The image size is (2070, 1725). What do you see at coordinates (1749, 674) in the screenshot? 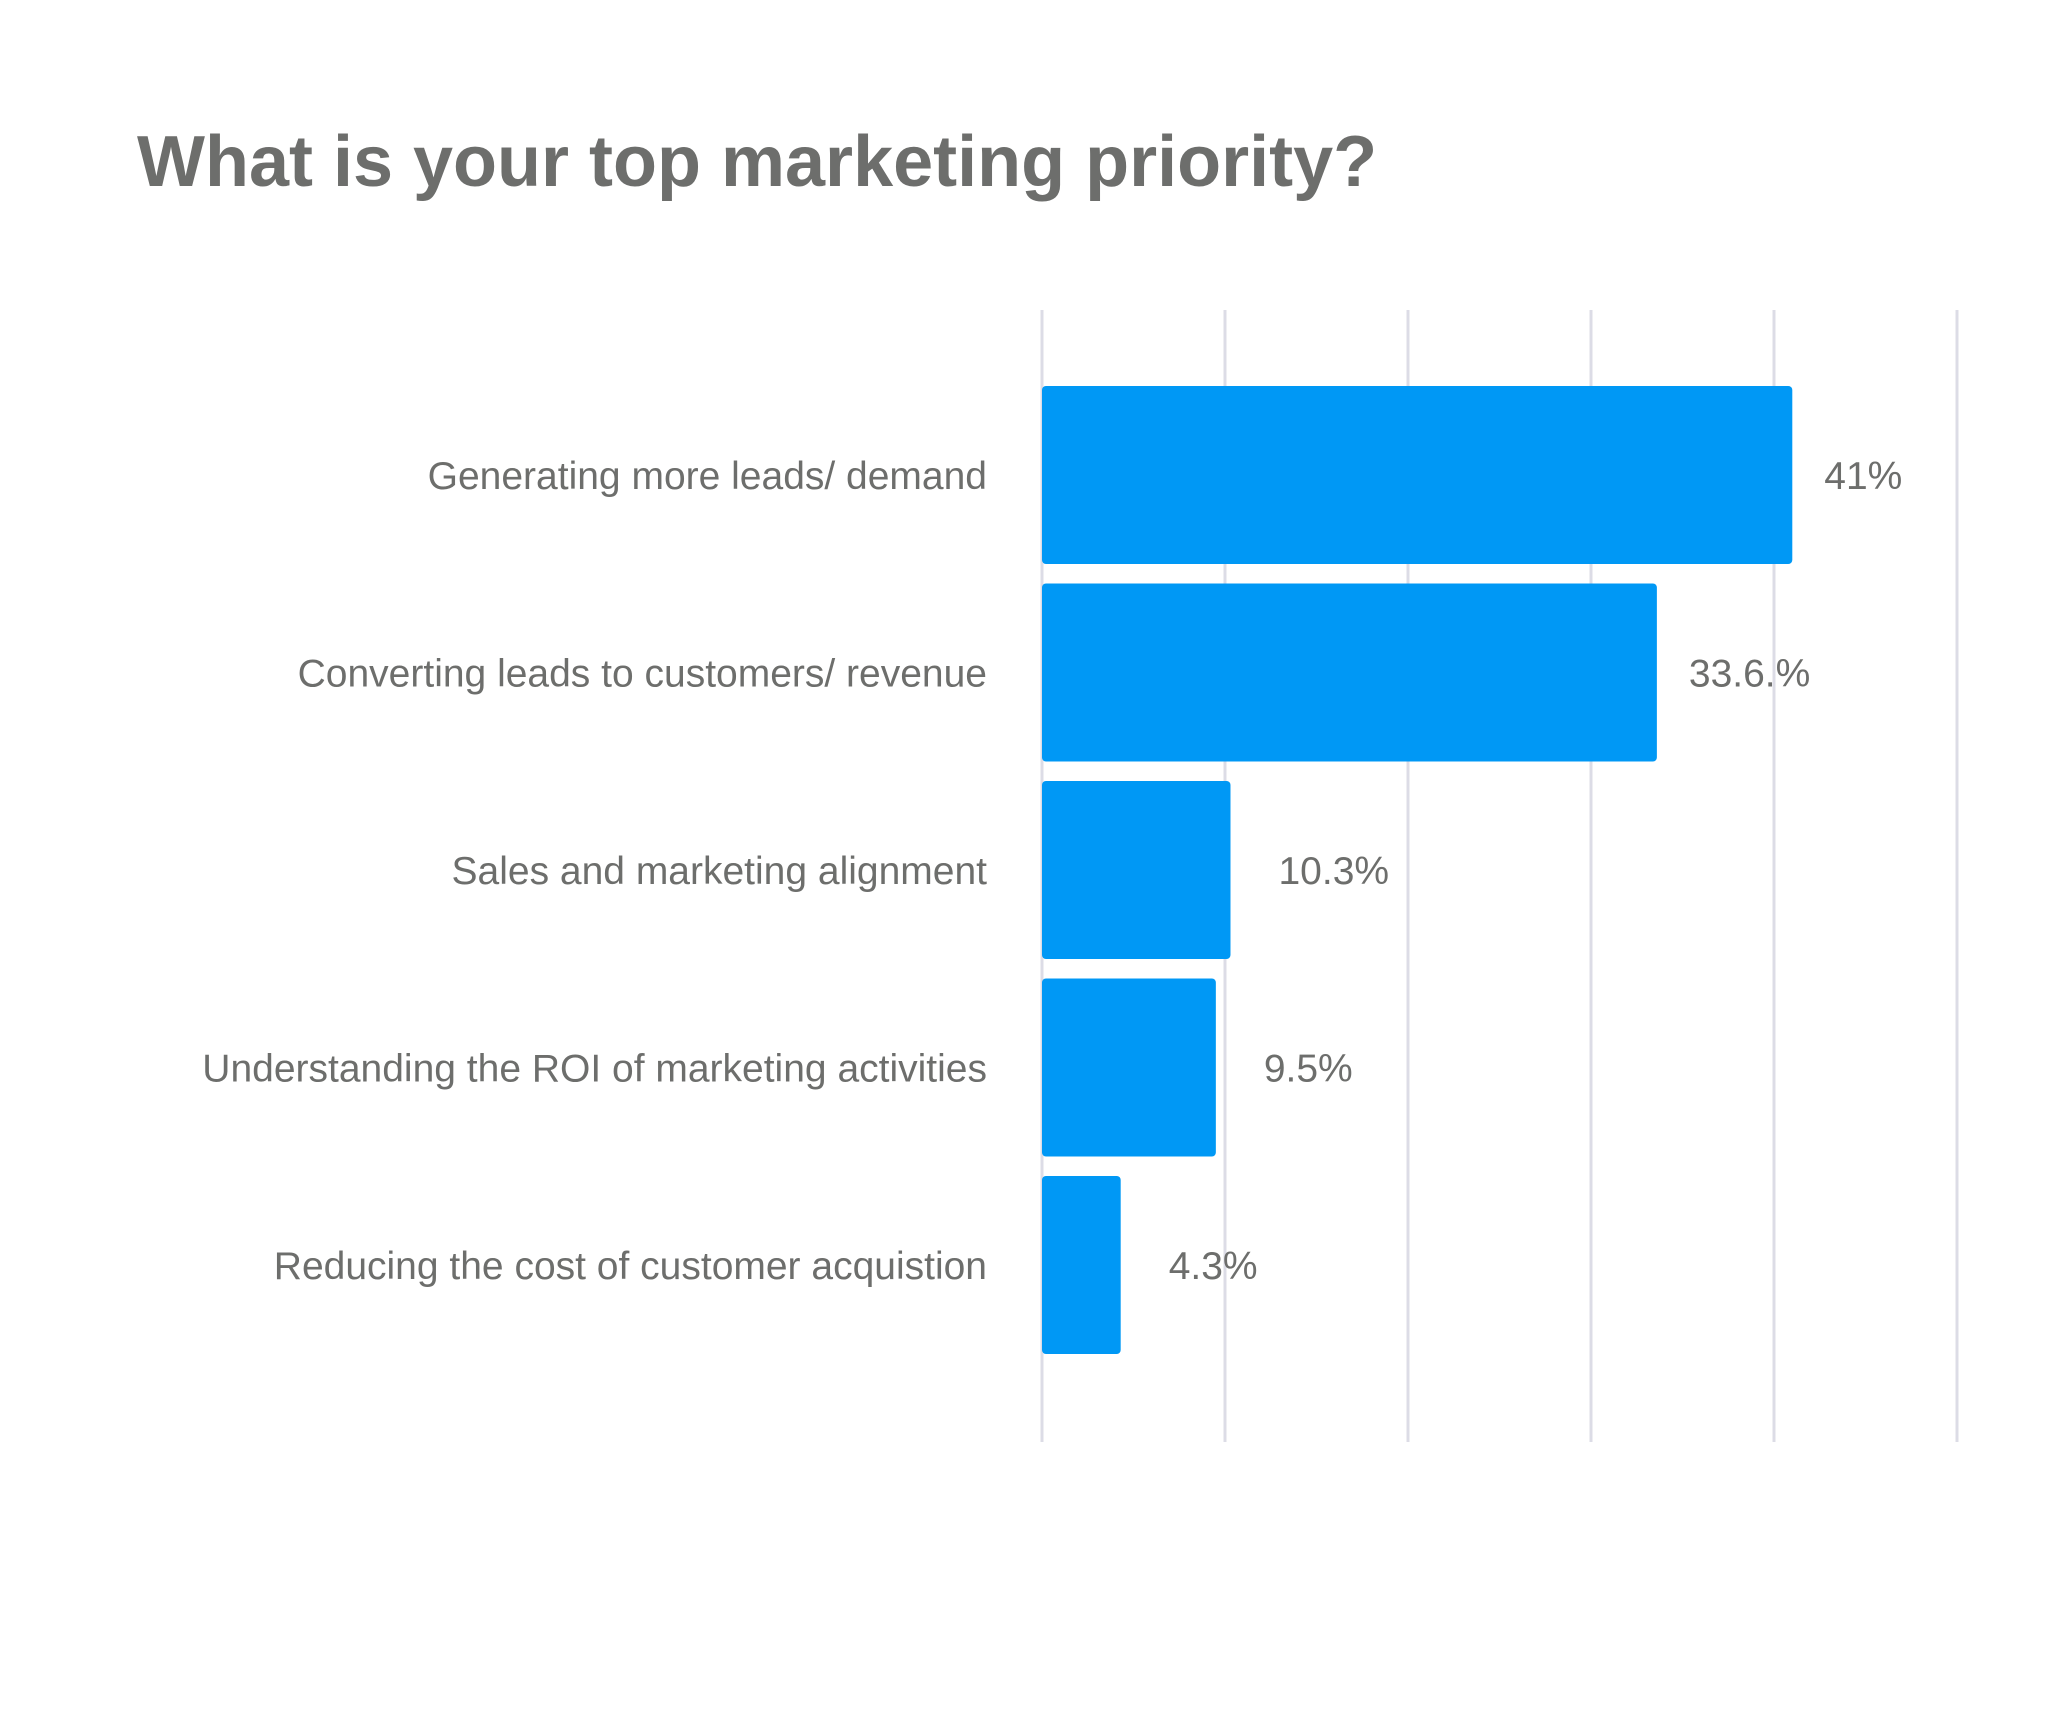
I see `value-label: 33.6.%` at bounding box center [1749, 674].